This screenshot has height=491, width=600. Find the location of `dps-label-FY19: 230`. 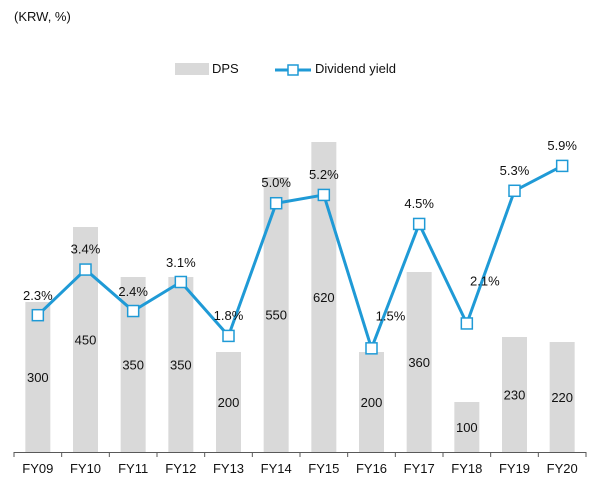

dps-label-FY19: 230 is located at coordinates (515, 395).